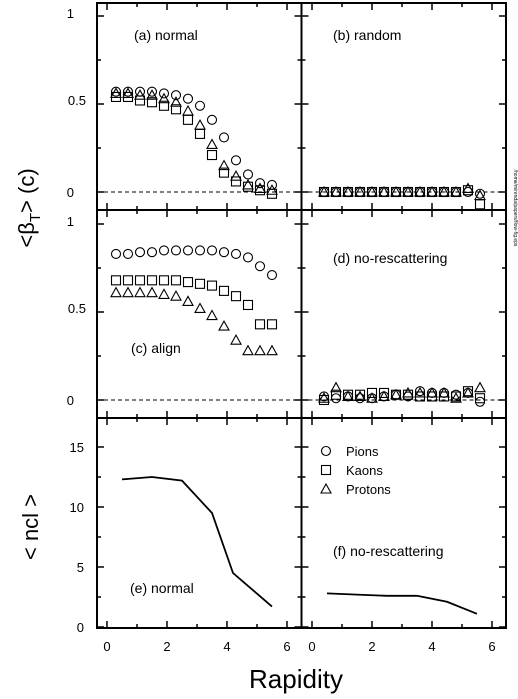 Image resolution: width=518 pixels, height=699 pixels. I want to click on side-file-path: /home/mirenda/papers/flow-fig.eps, so click(515, 208).